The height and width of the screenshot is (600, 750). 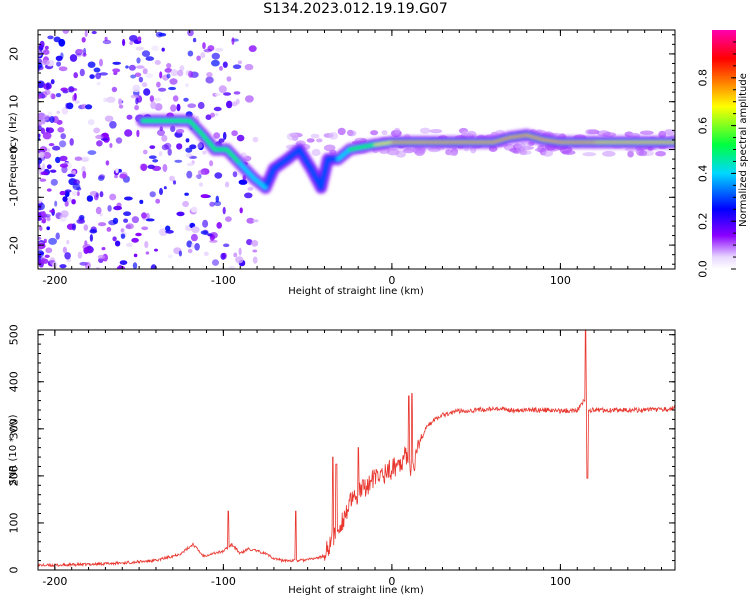 I want to click on y-tick-label: -10, so click(x=14, y=197).